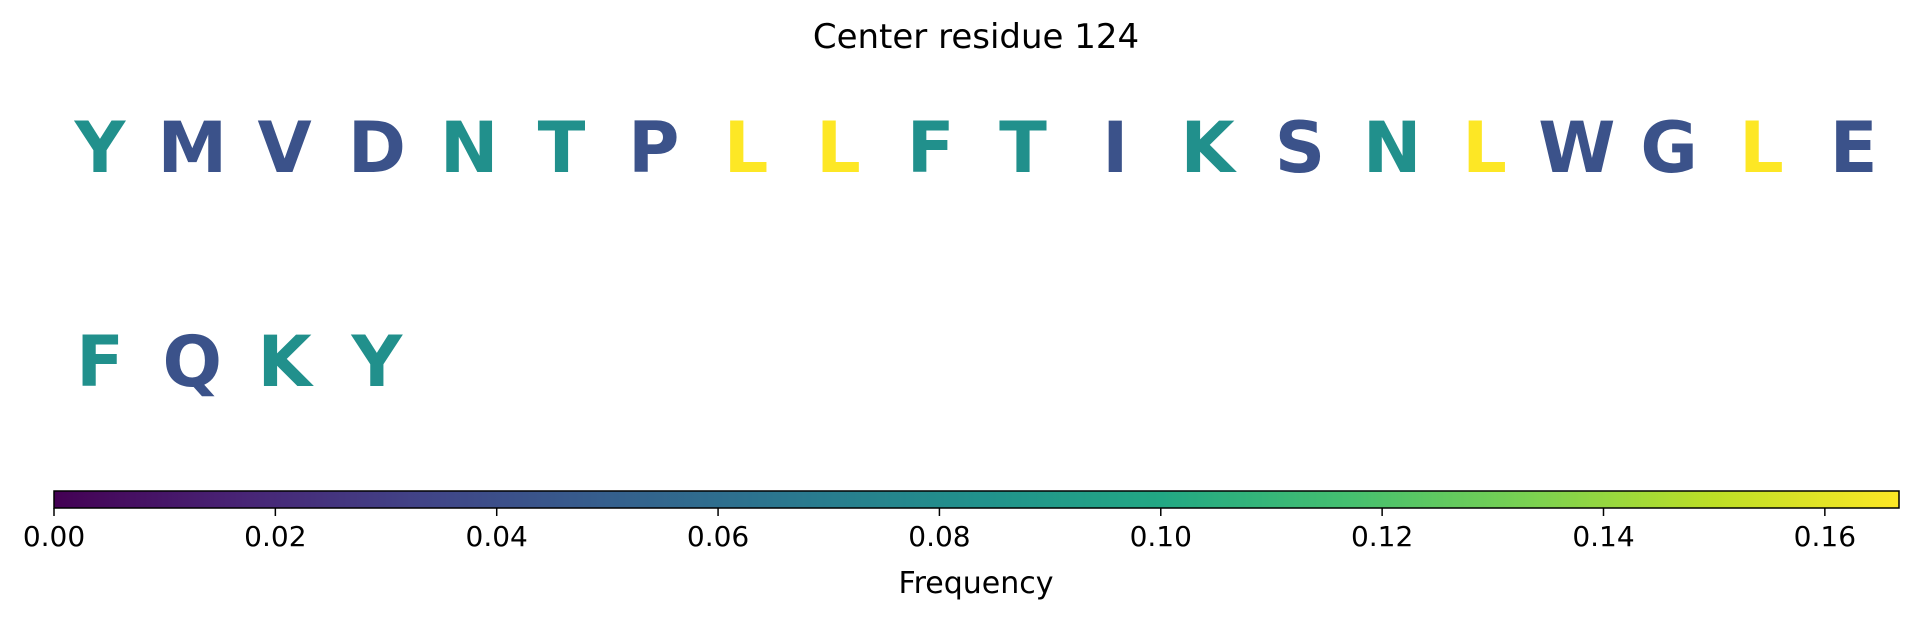 This screenshot has width=1917, height=619. What do you see at coordinates (653, 148) in the screenshot?
I see `residue-letter: P` at bounding box center [653, 148].